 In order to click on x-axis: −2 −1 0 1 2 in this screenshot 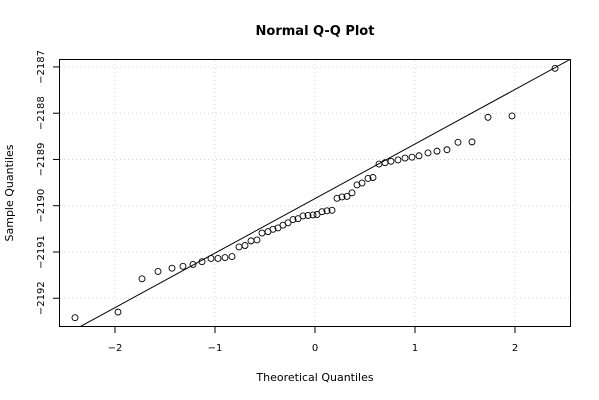, I will do `click(313, 340)`.